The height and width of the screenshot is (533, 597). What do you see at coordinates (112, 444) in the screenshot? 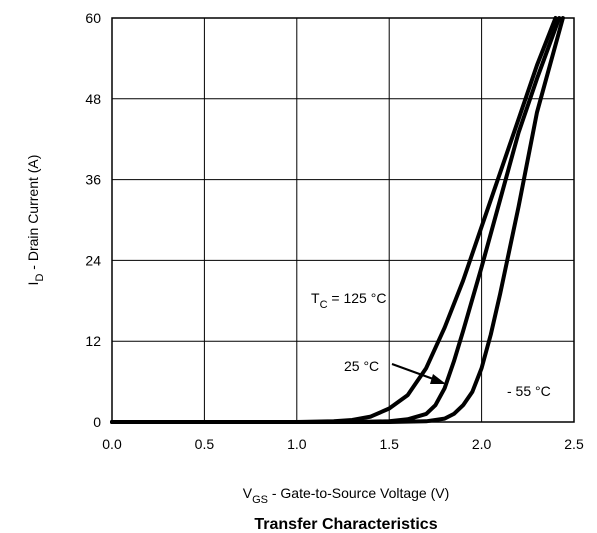
I see `x-tick-label: 0.0` at bounding box center [112, 444].